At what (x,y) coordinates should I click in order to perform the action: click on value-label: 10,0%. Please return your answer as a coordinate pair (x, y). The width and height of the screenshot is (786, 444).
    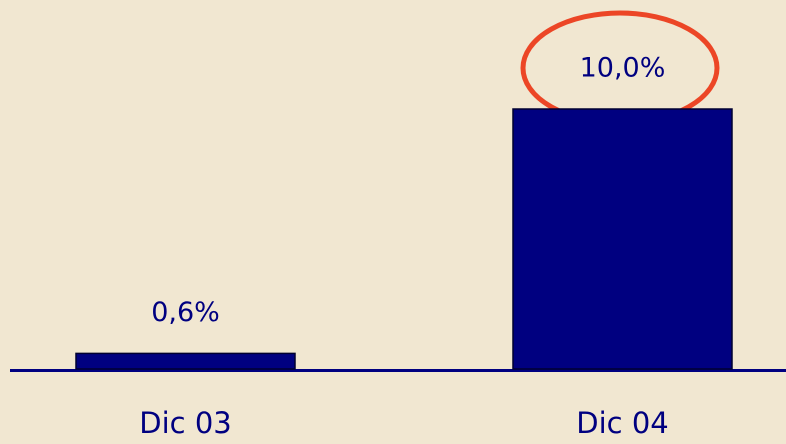
    Looking at the image, I should click on (623, 68).